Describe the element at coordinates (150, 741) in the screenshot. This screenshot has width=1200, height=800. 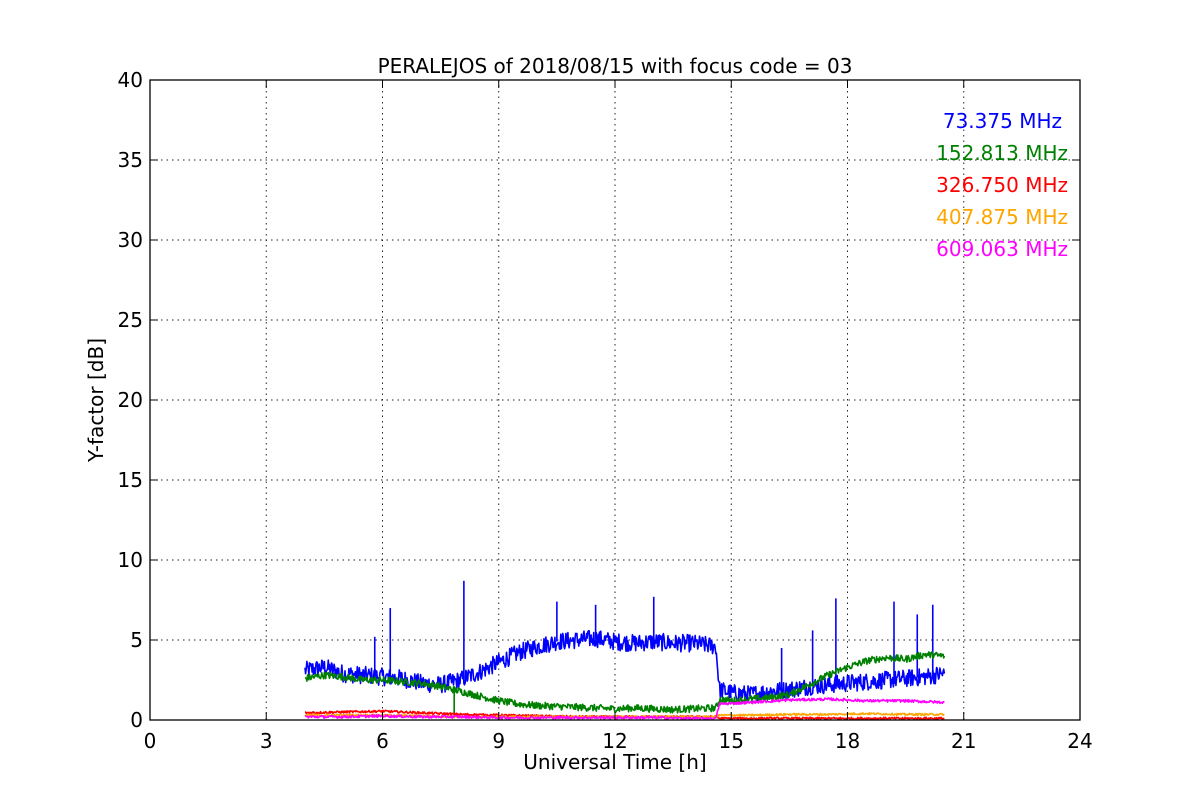
I see `x-tick-label: 0` at that location.